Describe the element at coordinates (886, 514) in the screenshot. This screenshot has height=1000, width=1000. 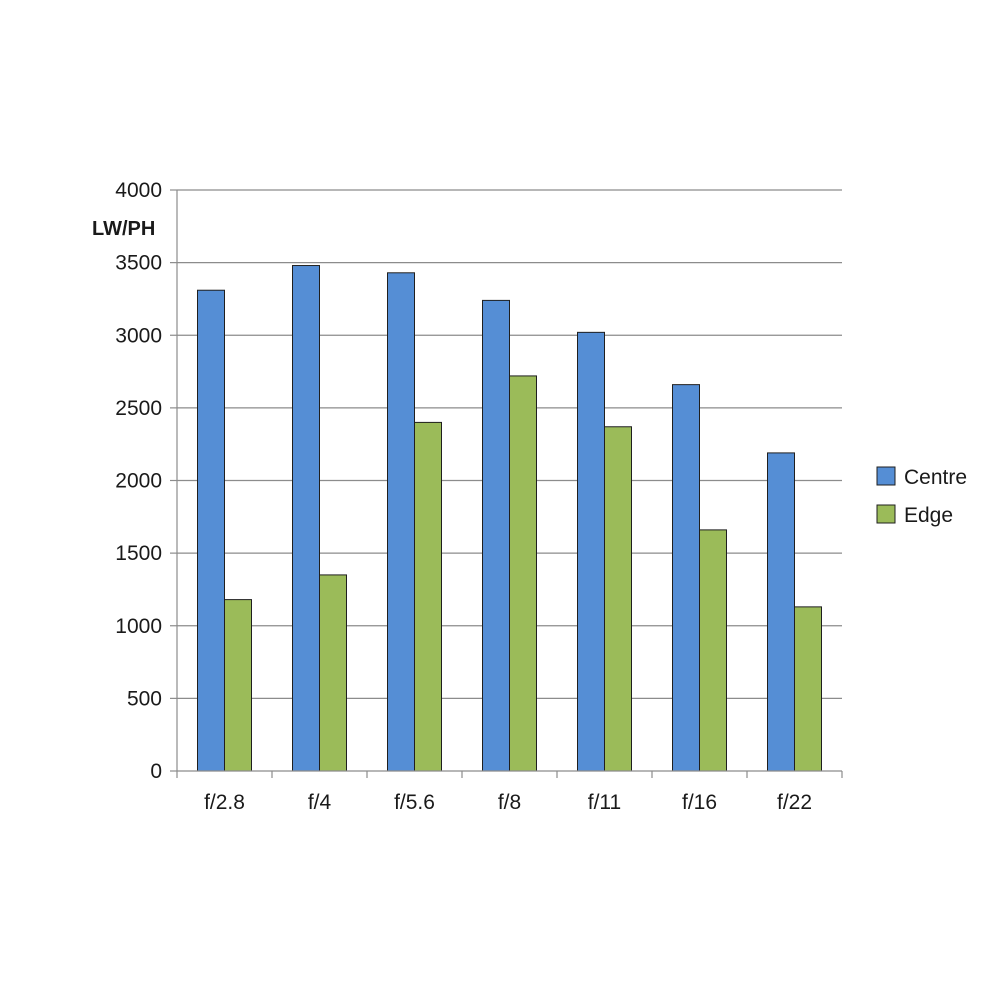
I see `legend-swatch-edge` at that location.